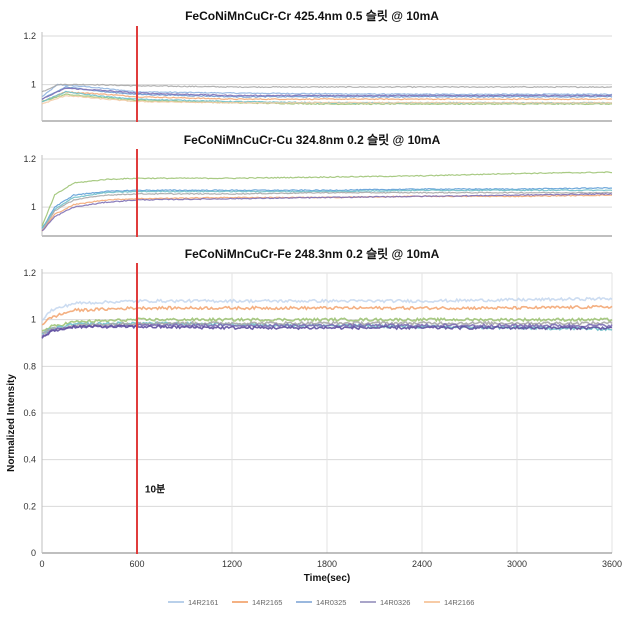 The image size is (623, 618). I want to click on annotation-label: 10분, so click(155, 489).